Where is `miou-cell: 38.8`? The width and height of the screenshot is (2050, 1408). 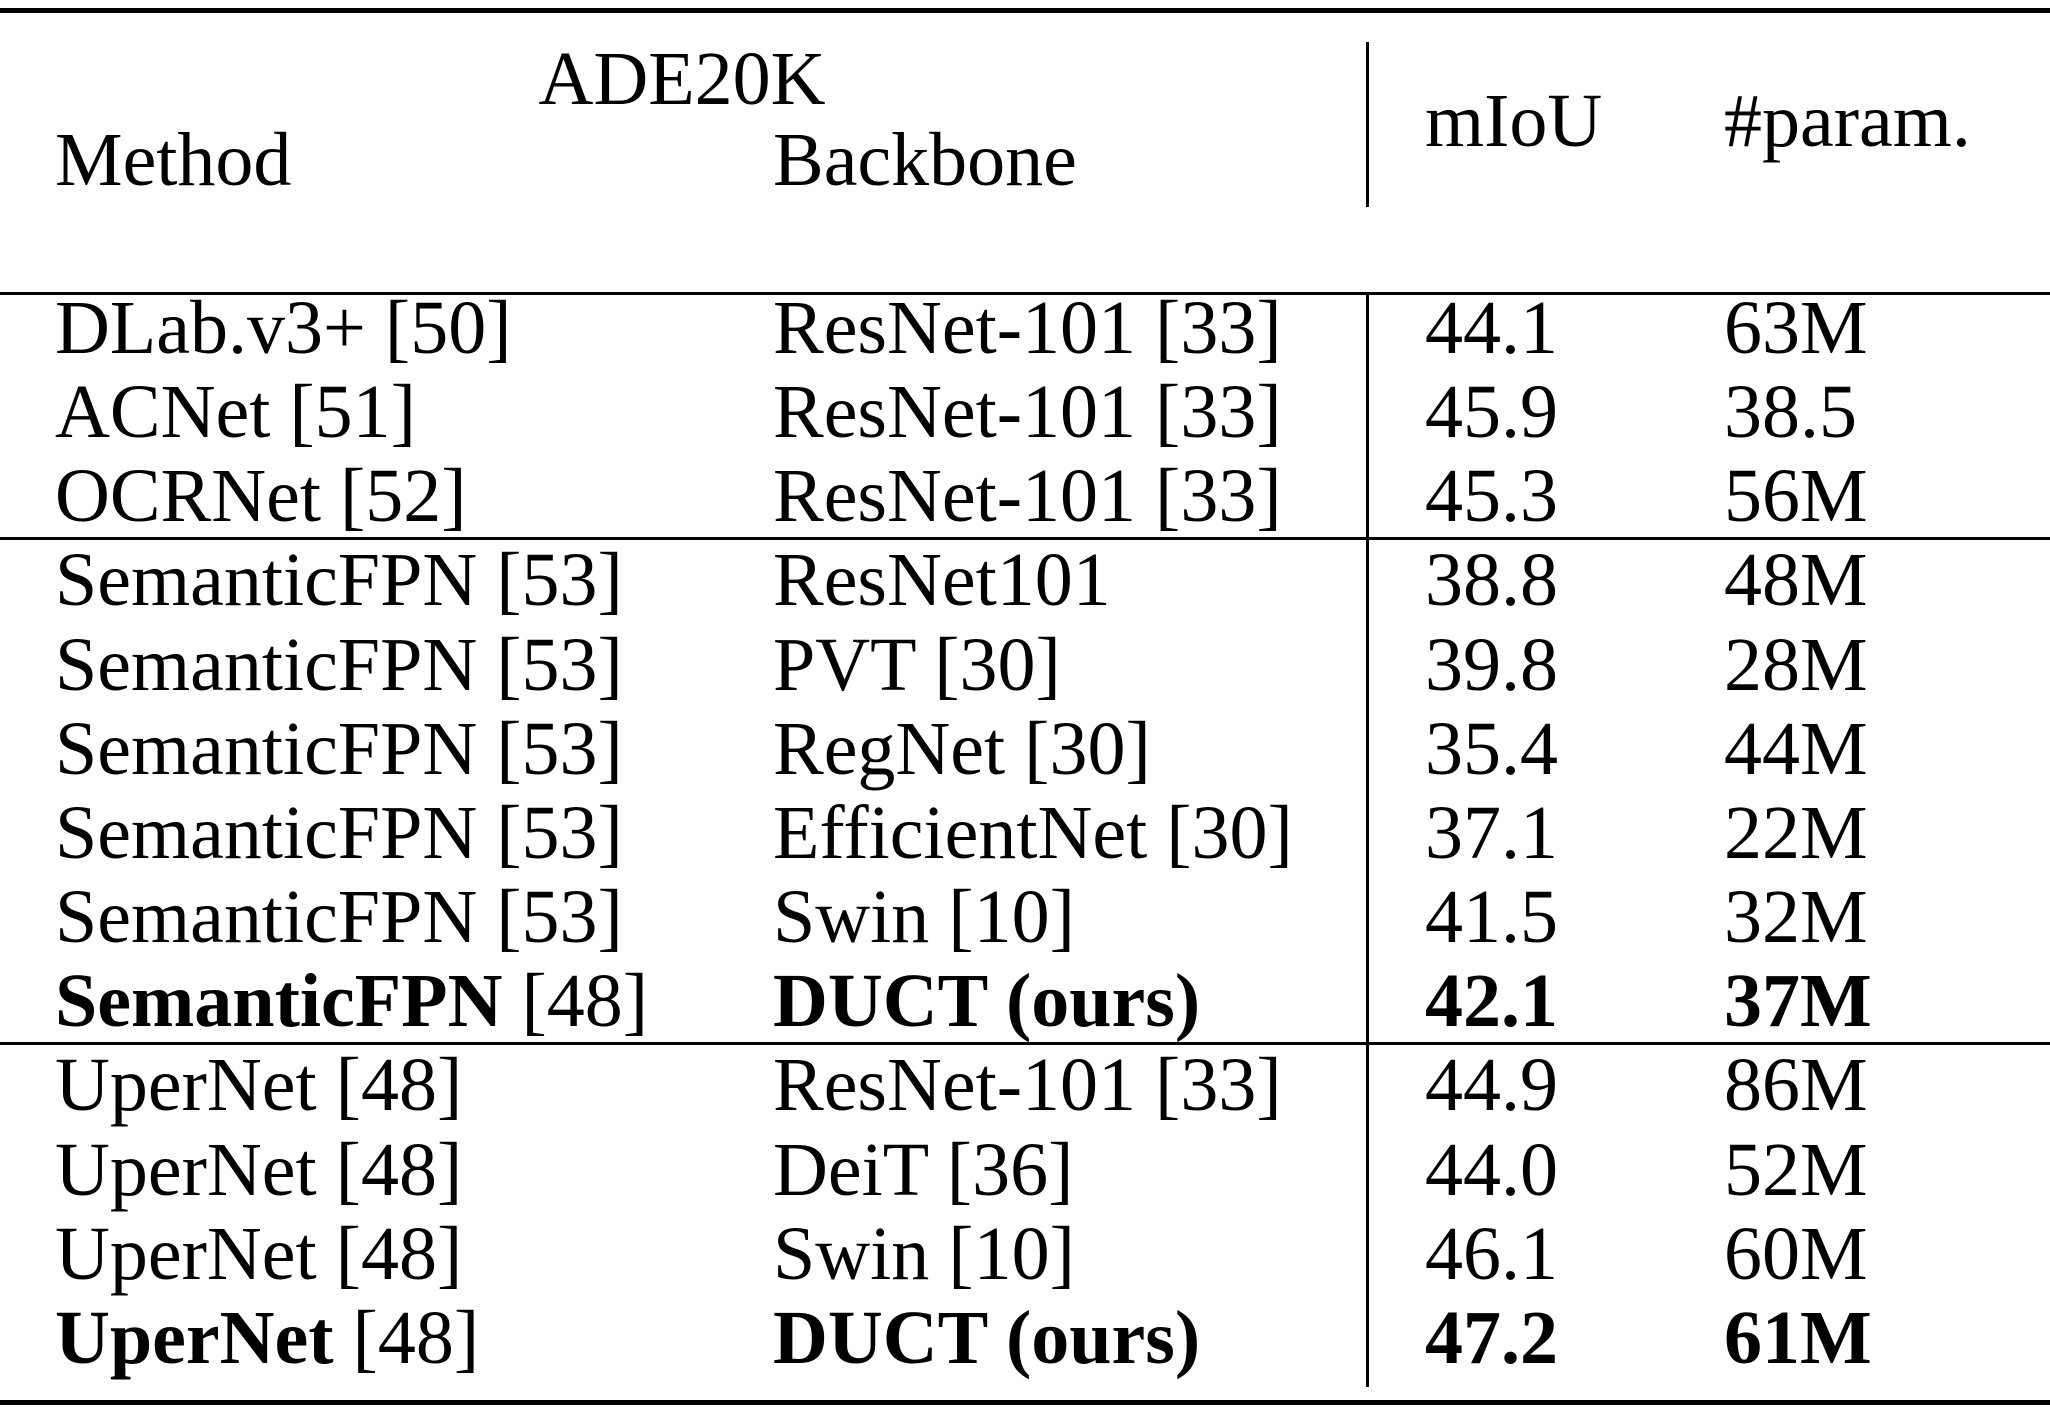 miou-cell: 38.8 is located at coordinates (1491, 580).